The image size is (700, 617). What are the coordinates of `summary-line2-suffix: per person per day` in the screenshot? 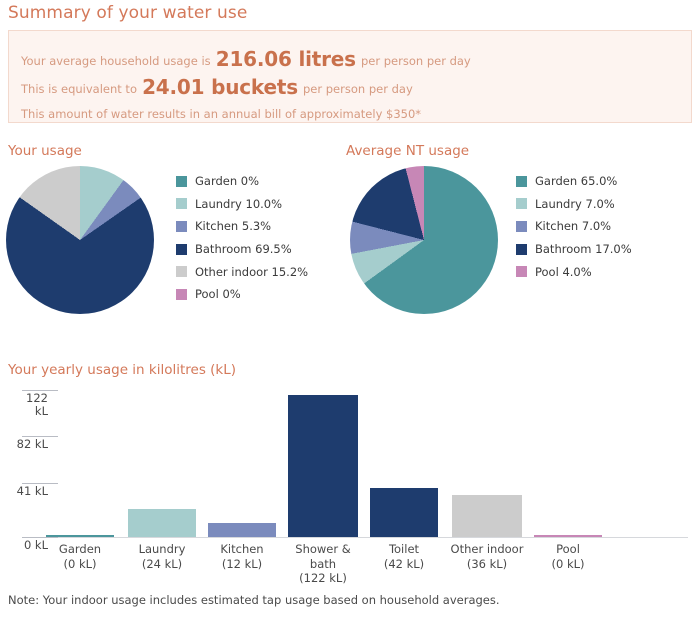 It's located at (358, 89).